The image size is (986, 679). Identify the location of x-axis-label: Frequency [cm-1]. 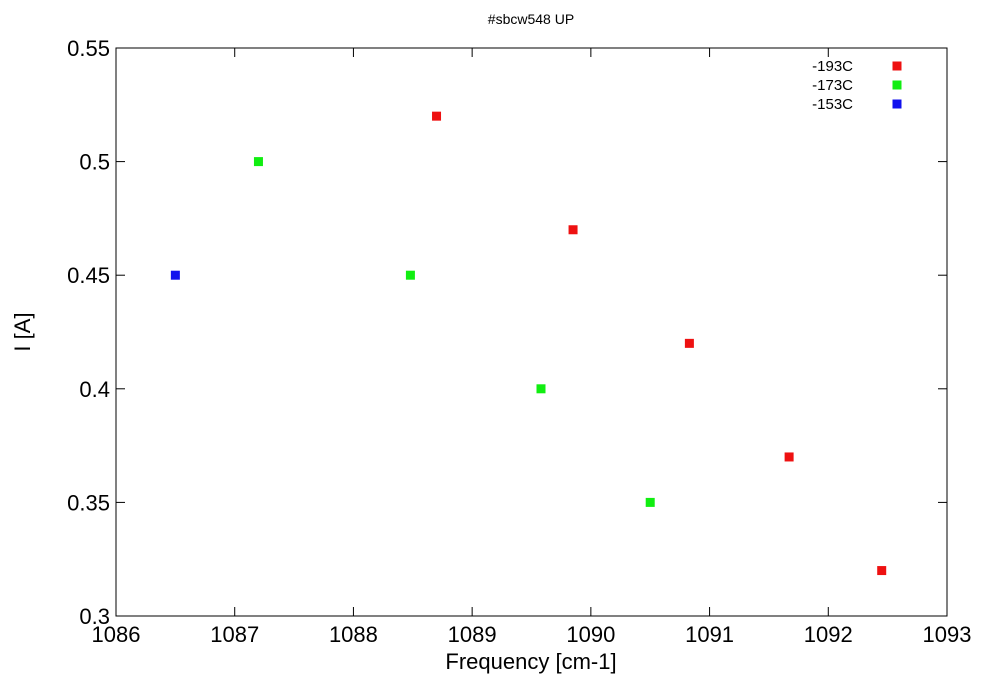
(530, 661).